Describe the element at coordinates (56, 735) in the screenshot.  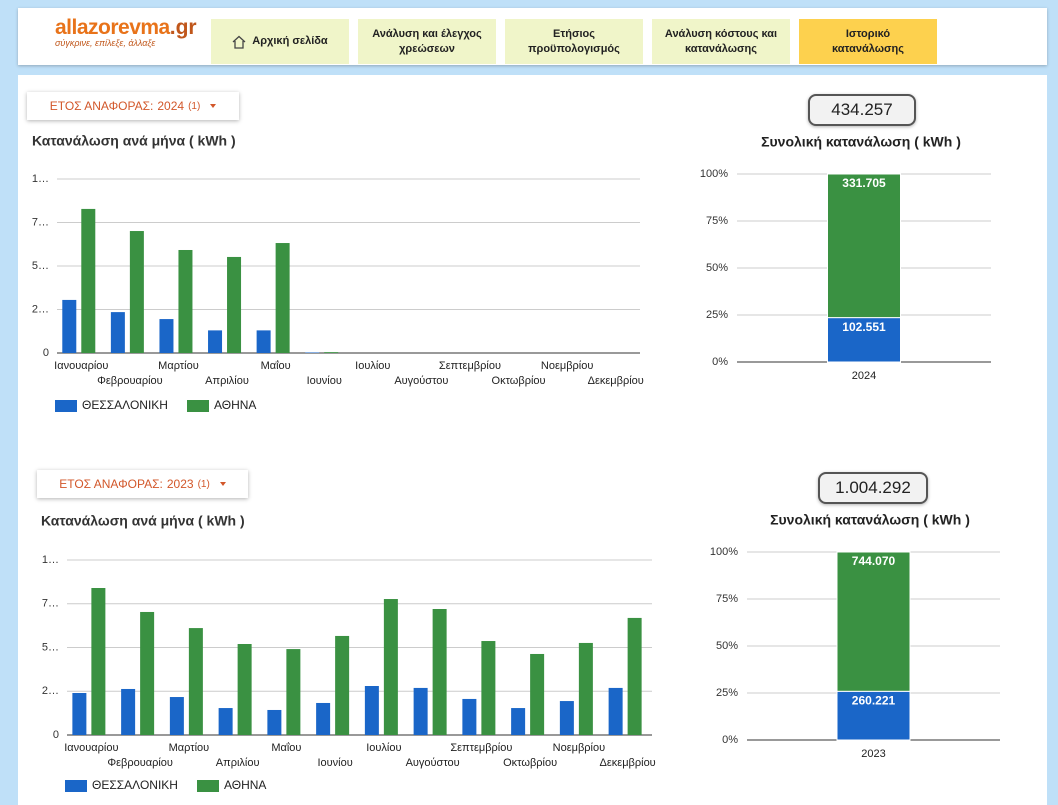
I see `y-tick-label: 0` at that location.